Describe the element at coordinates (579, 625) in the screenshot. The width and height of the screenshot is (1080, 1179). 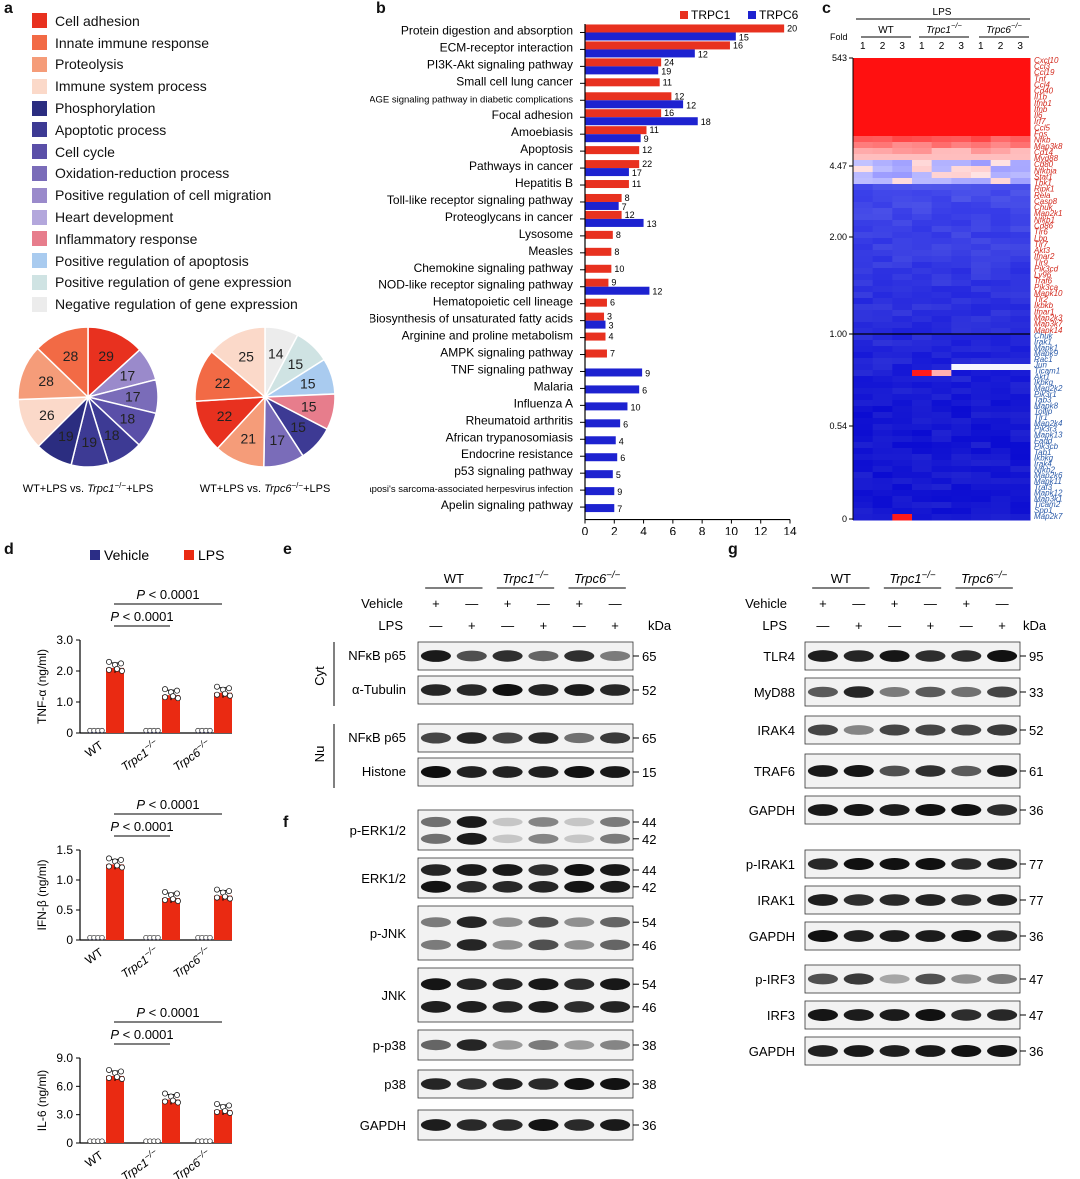
I see `lps-sign: —` at that location.